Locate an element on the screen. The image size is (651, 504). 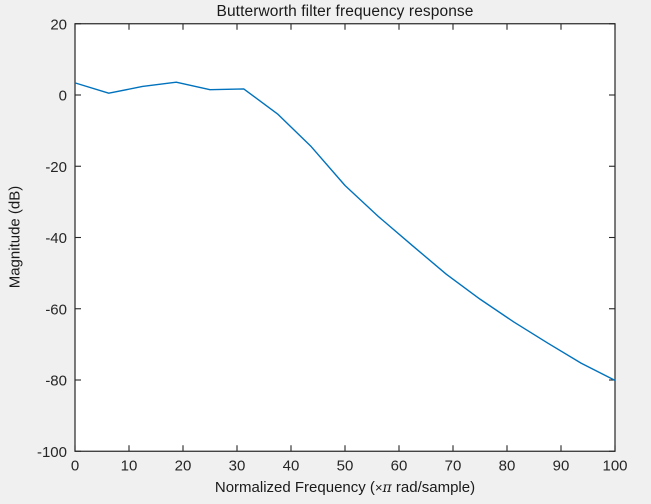
x-tick-label: 80 is located at coordinates (507, 465).